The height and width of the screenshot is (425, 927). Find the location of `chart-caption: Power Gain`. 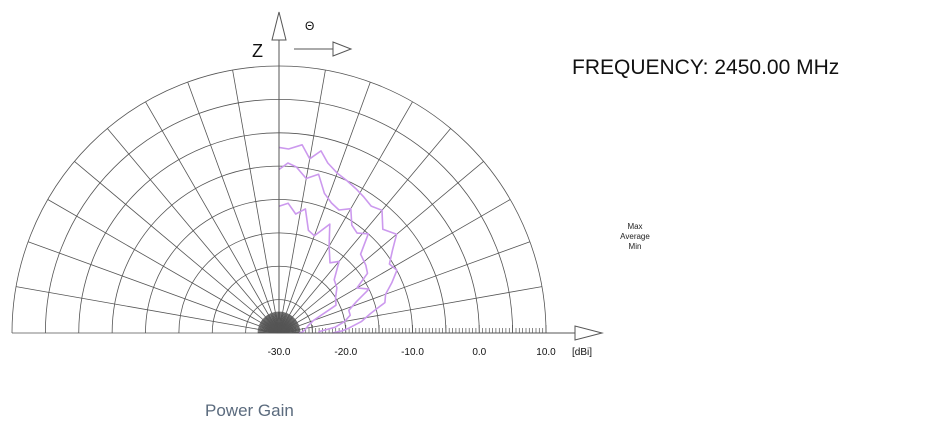

chart-caption: Power Gain is located at coordinates (249, 410).